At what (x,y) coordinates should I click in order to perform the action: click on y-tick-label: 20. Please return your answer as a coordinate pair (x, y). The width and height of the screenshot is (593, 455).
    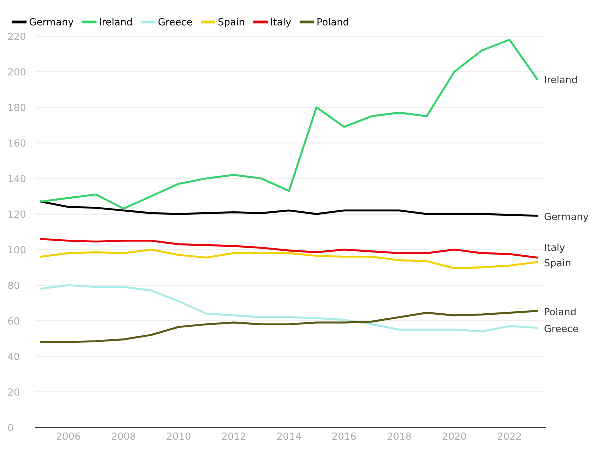
    Looking at the image, I should click on (14, 392).